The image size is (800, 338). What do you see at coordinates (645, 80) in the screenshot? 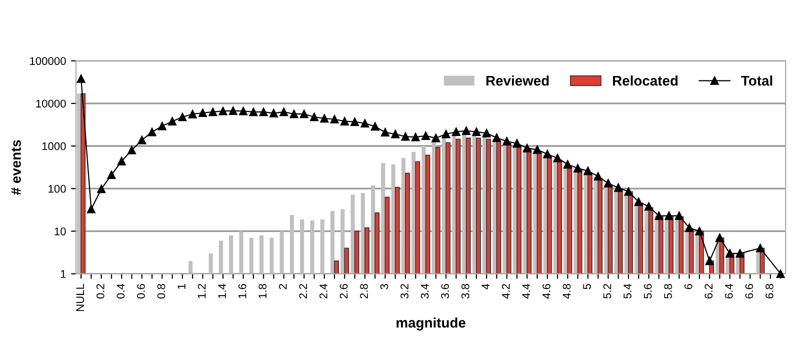
I see `legend-label: Relocated` at bounding box center [645, 80].